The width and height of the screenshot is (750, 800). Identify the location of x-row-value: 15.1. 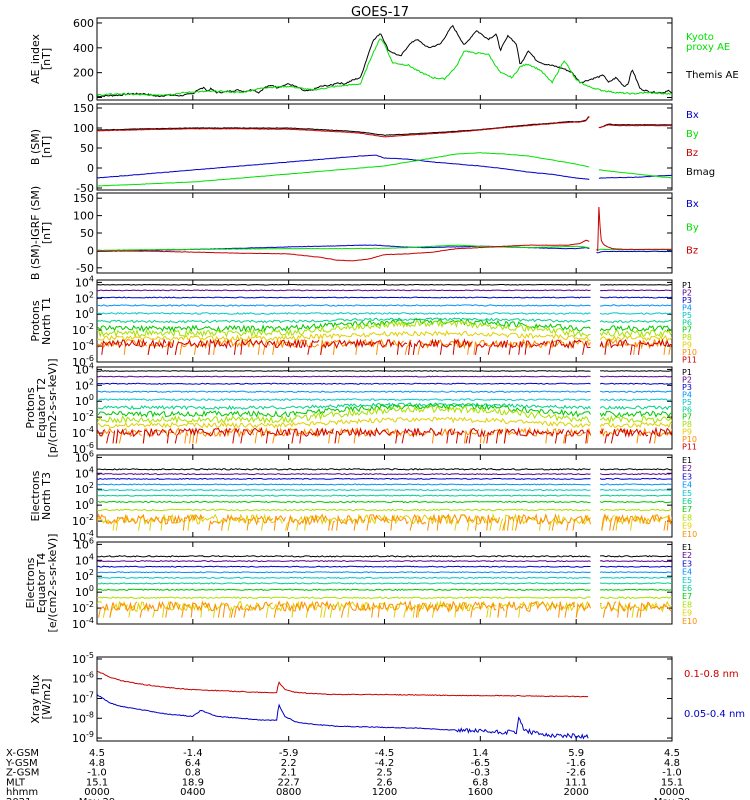
(672, 782).